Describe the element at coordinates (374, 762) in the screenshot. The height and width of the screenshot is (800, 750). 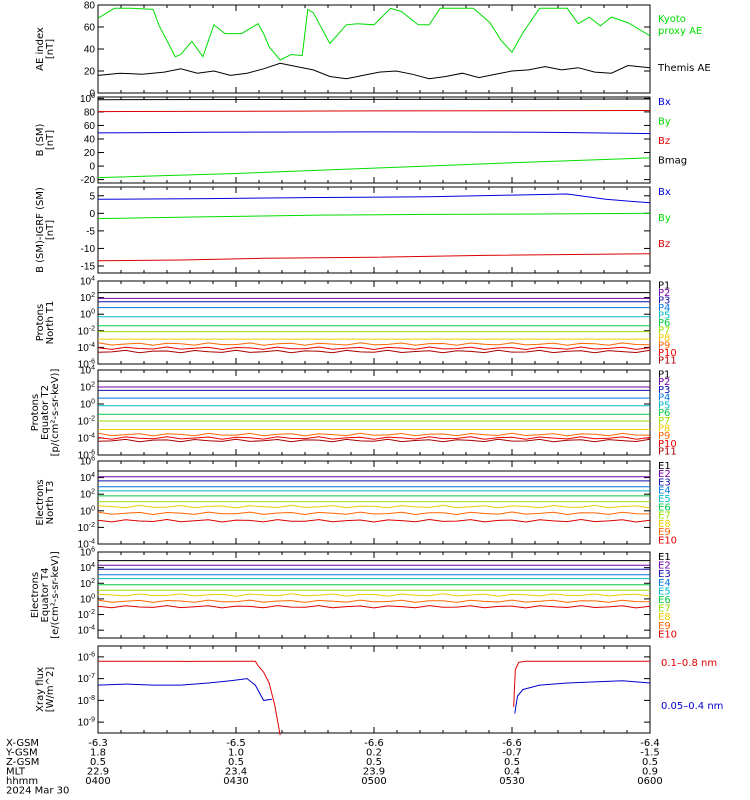
I see `footer-value: 0.5` at that location.